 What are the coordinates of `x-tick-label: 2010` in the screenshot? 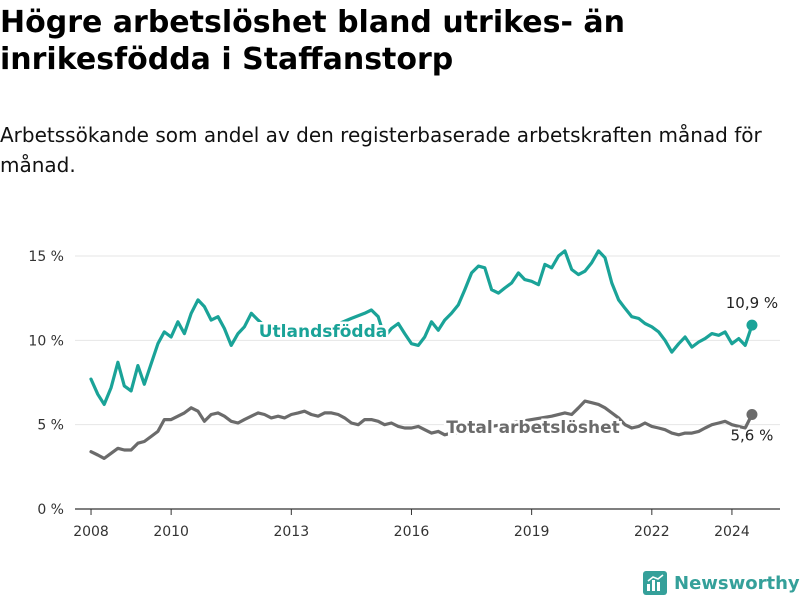 It's located at (171, 532).